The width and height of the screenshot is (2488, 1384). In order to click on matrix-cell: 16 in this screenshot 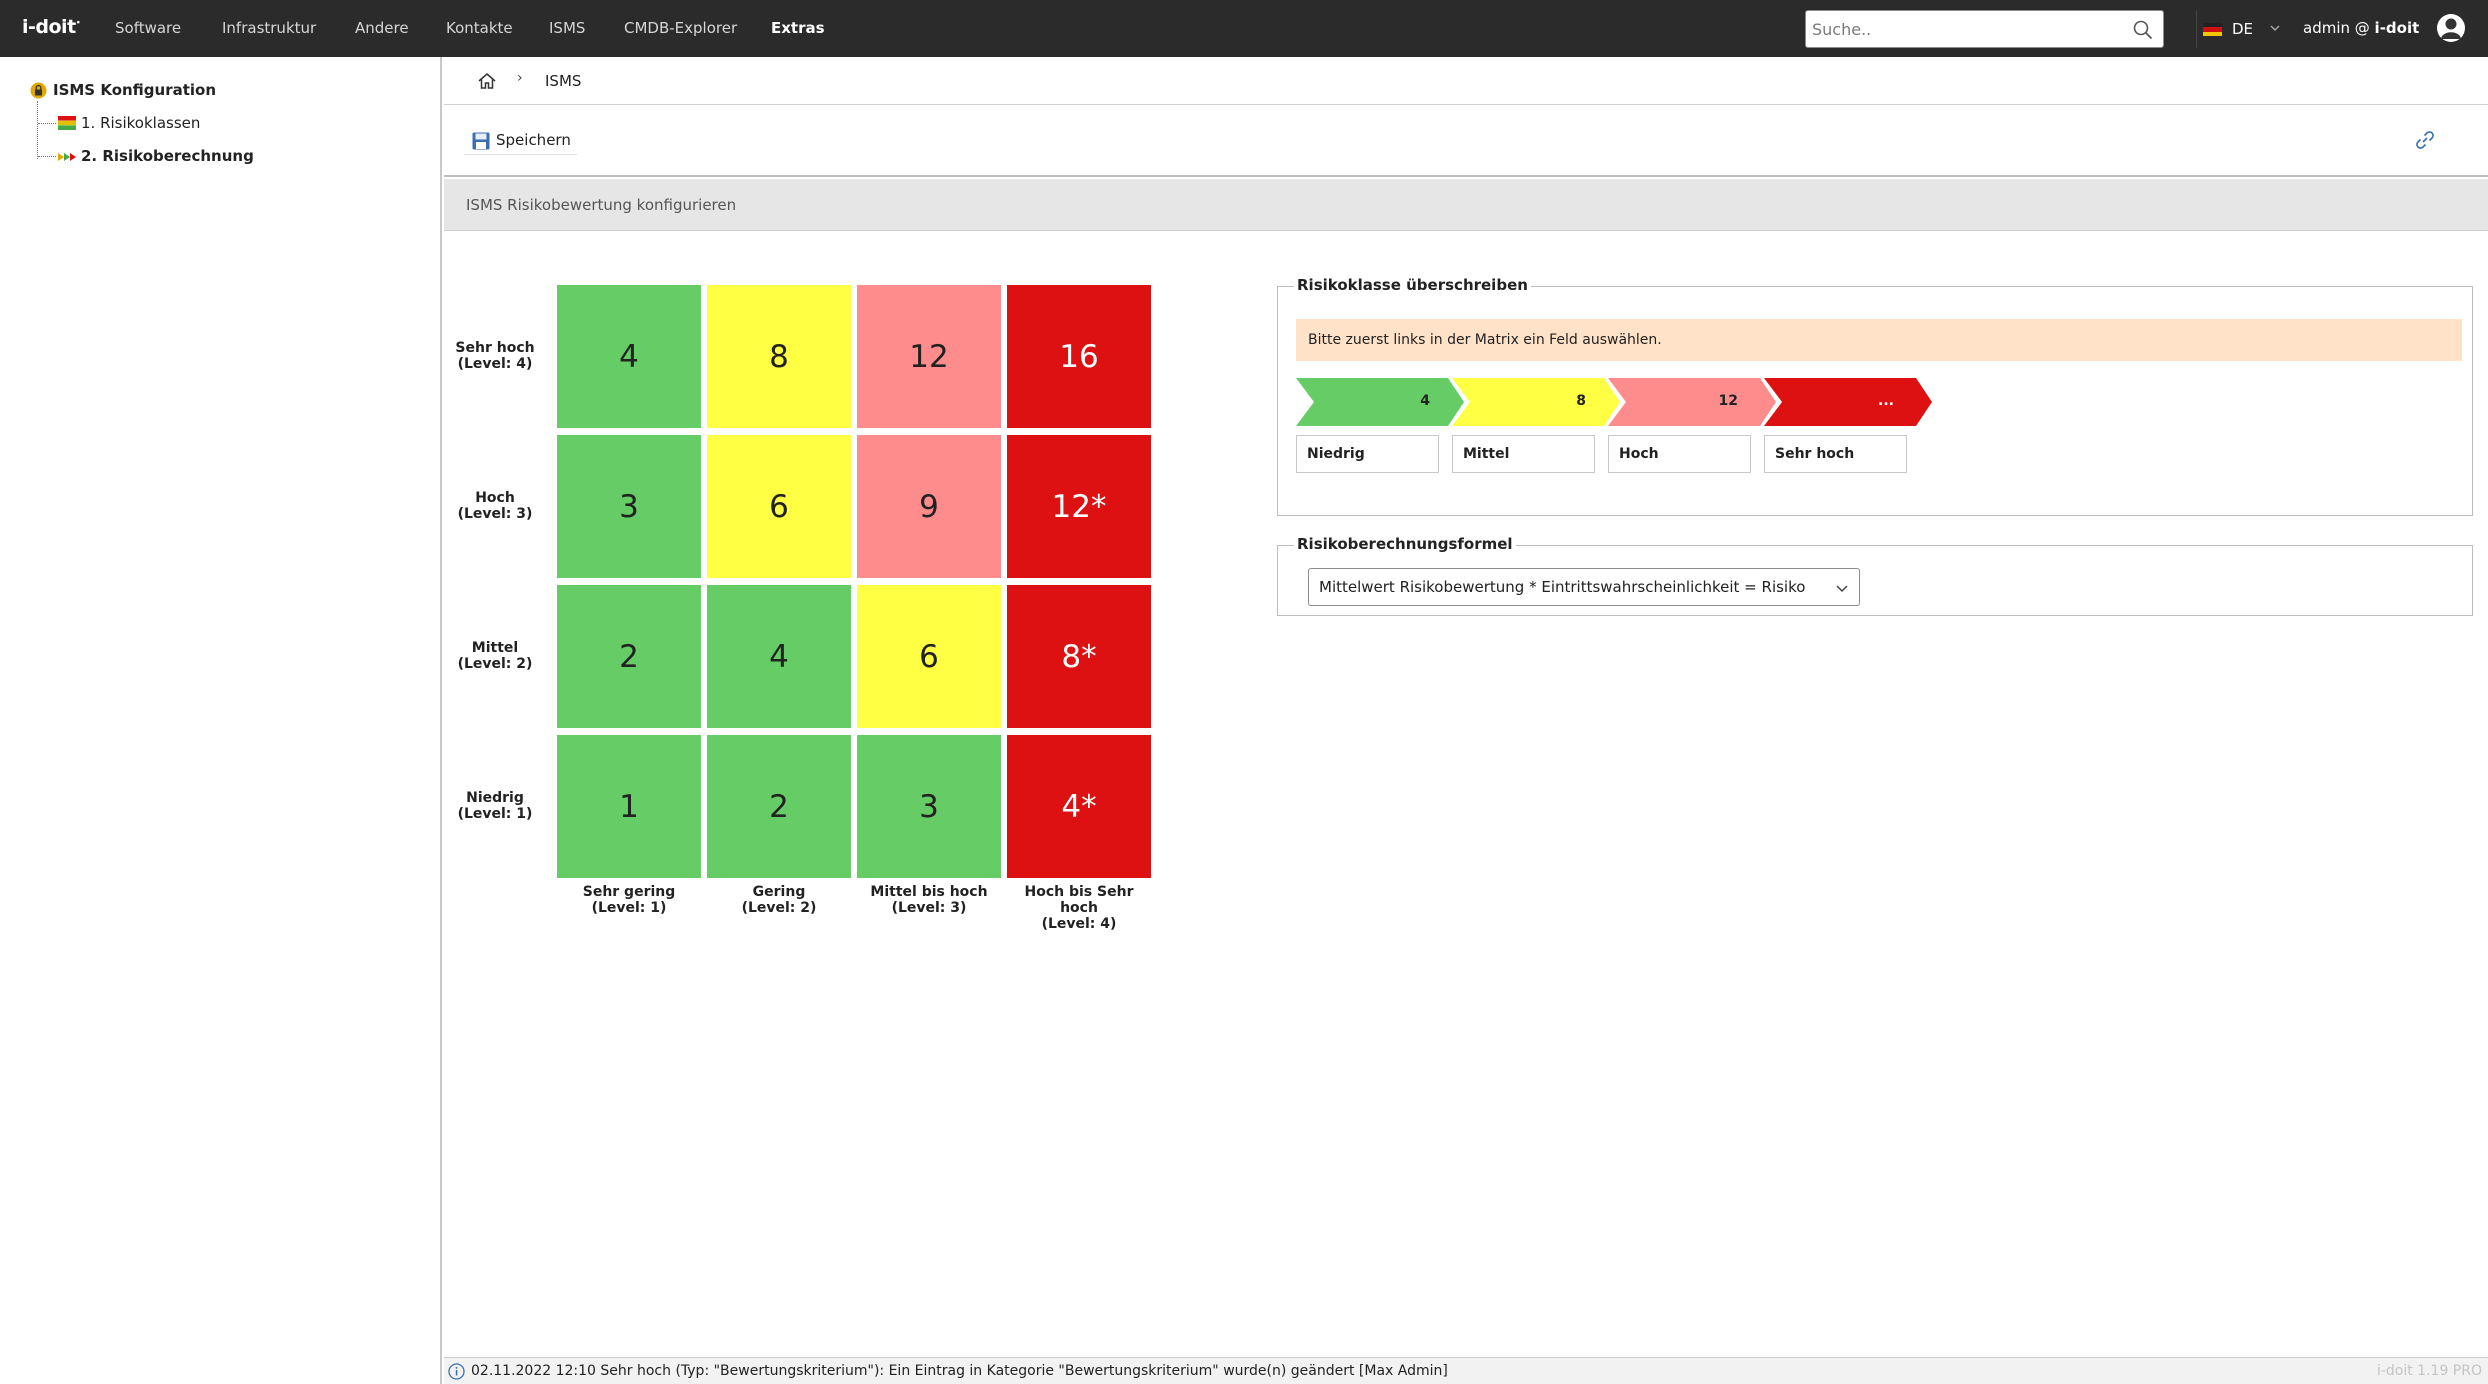, I will do `click(1079, 356)`.